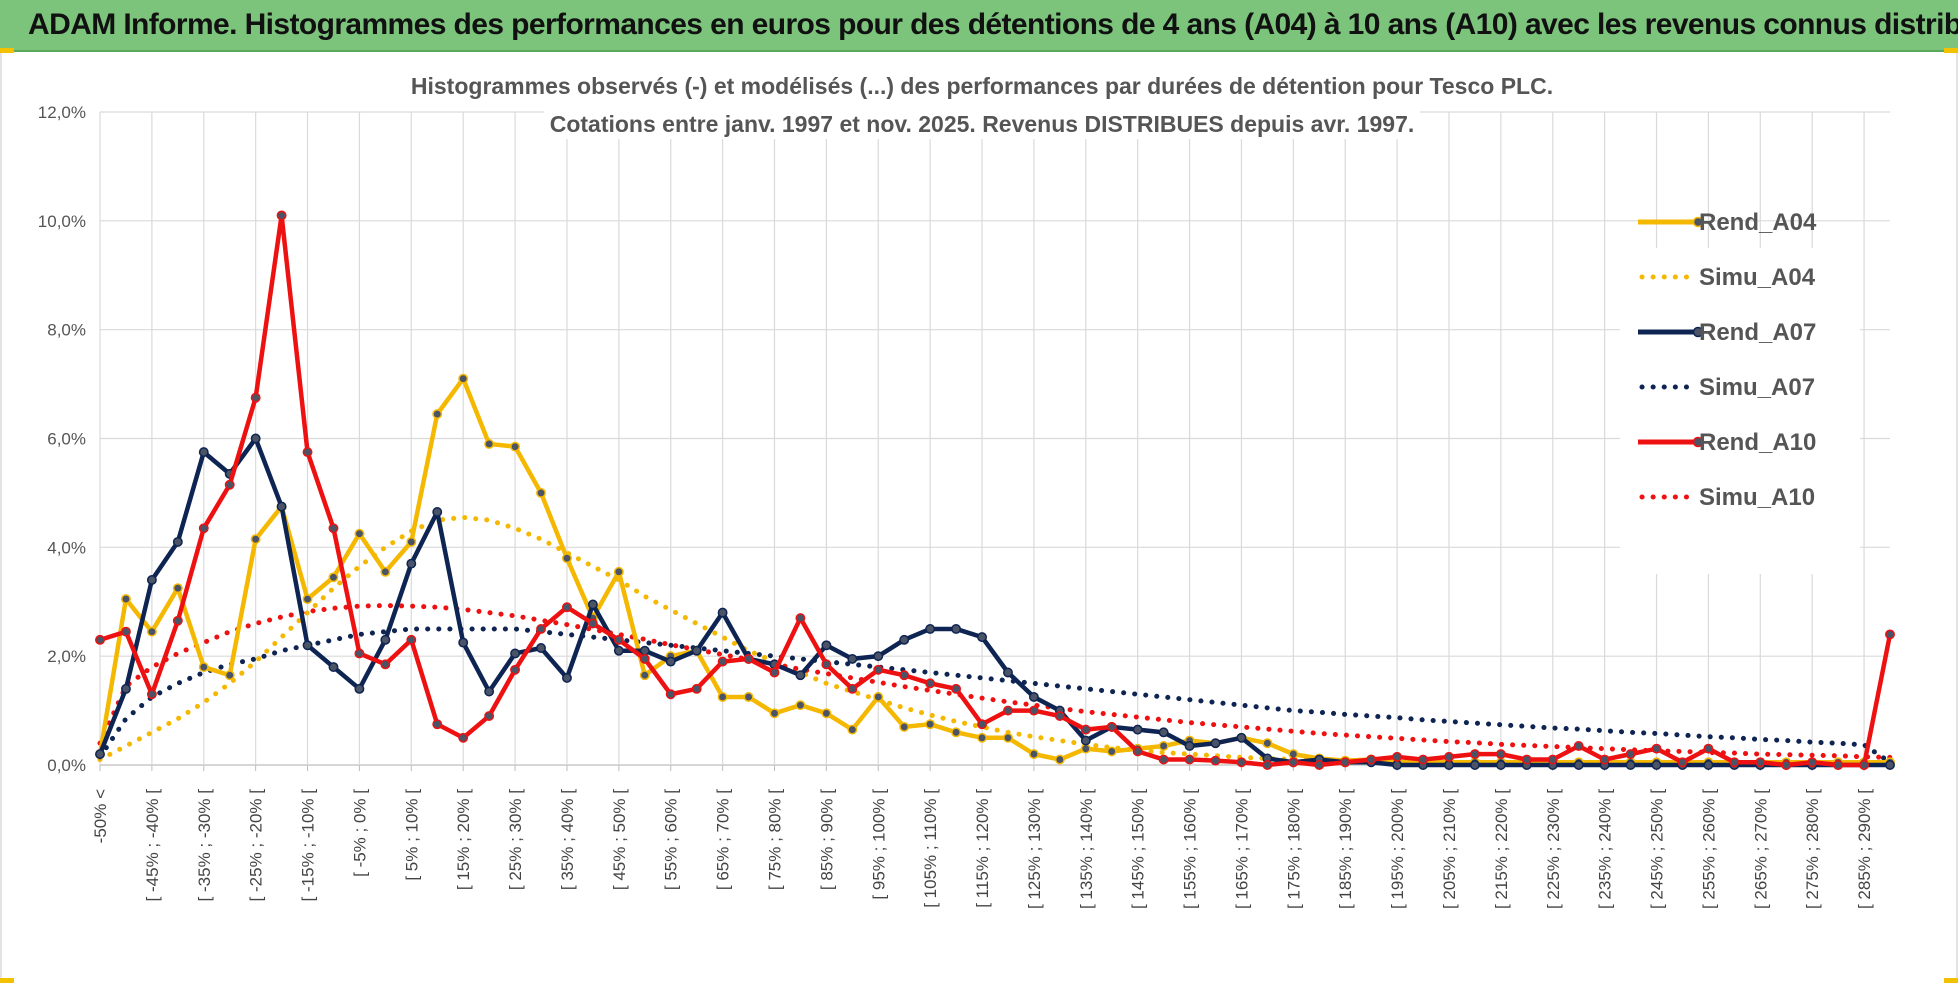 The image size is (1958, 983). I want to click on x-tick-label: [ 85% ; 90% [, so click(826, 839).